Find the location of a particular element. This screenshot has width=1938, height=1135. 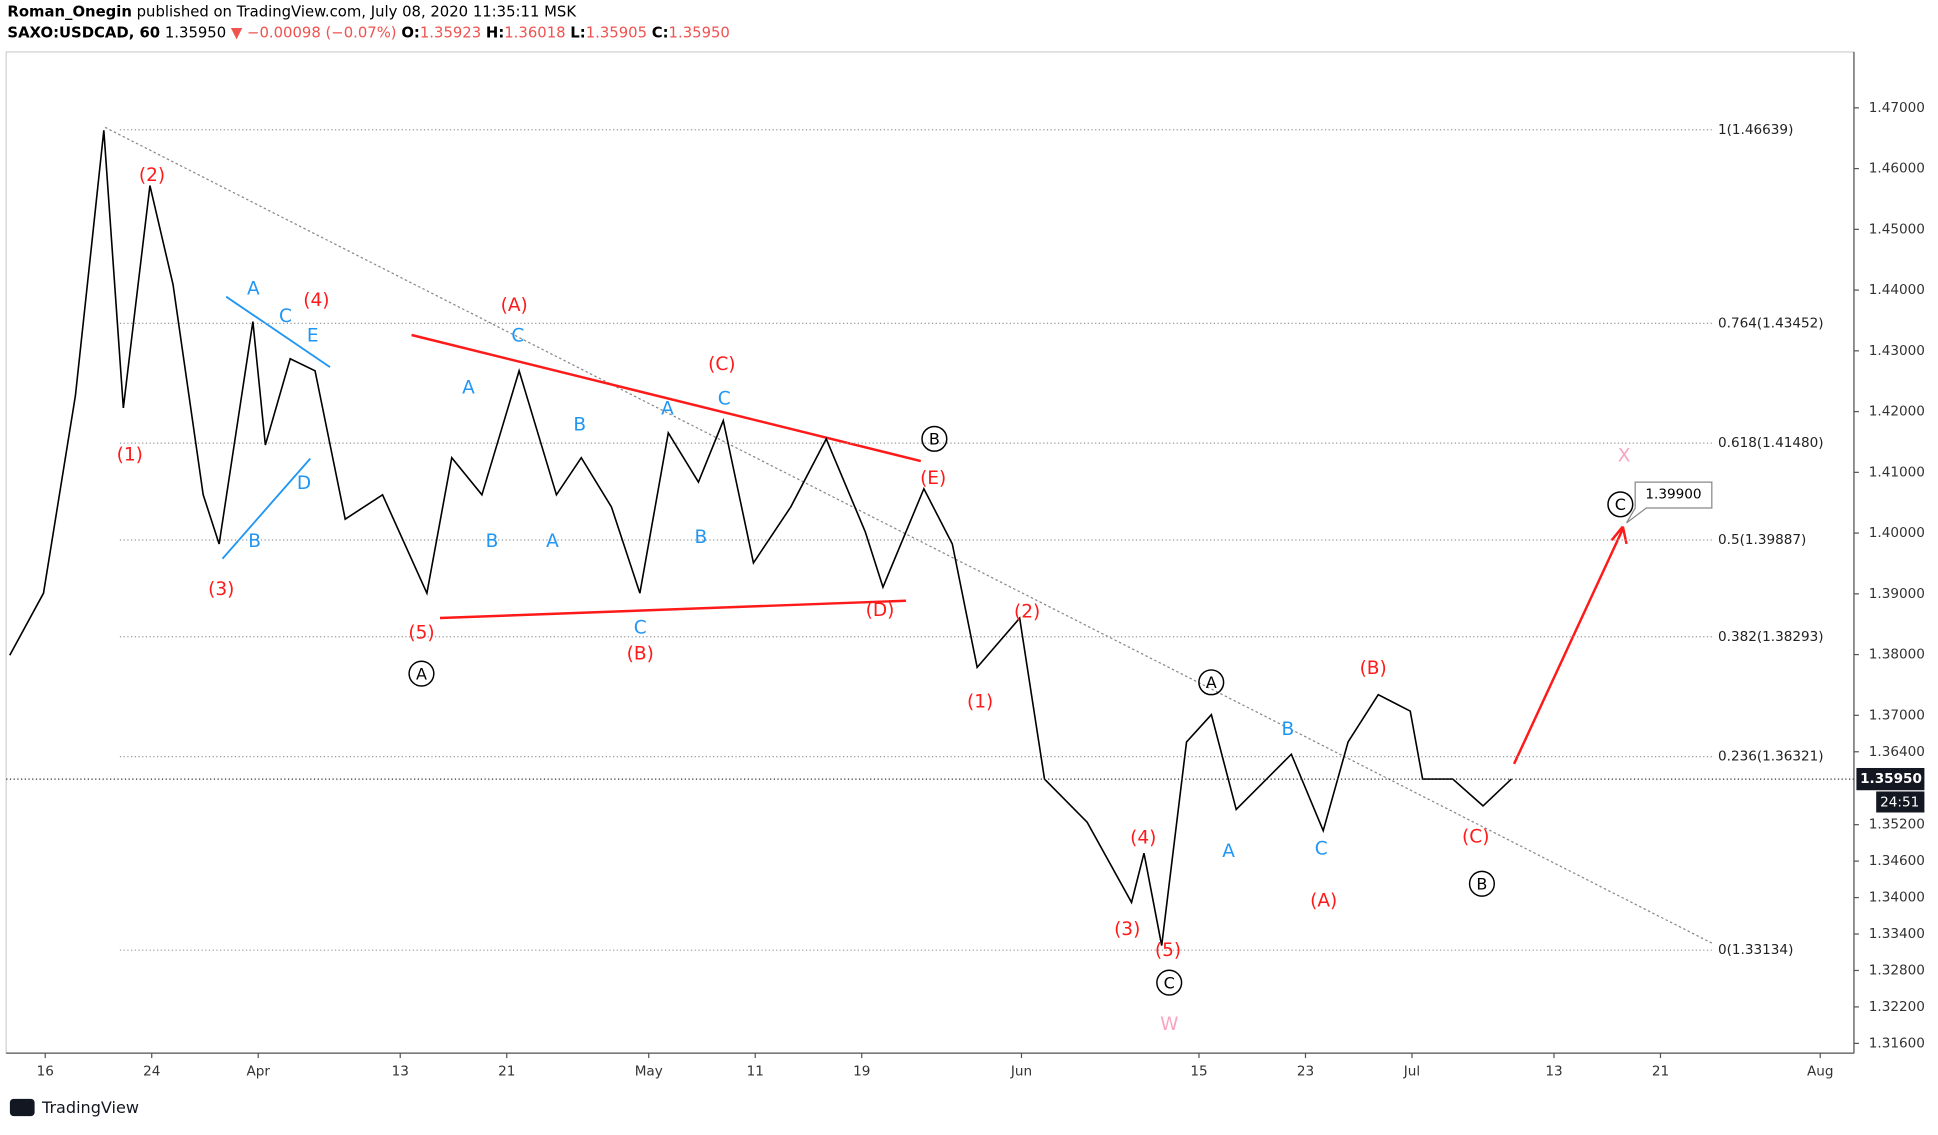

footer-logo: TradingView is located at coordinates (74, 1107).